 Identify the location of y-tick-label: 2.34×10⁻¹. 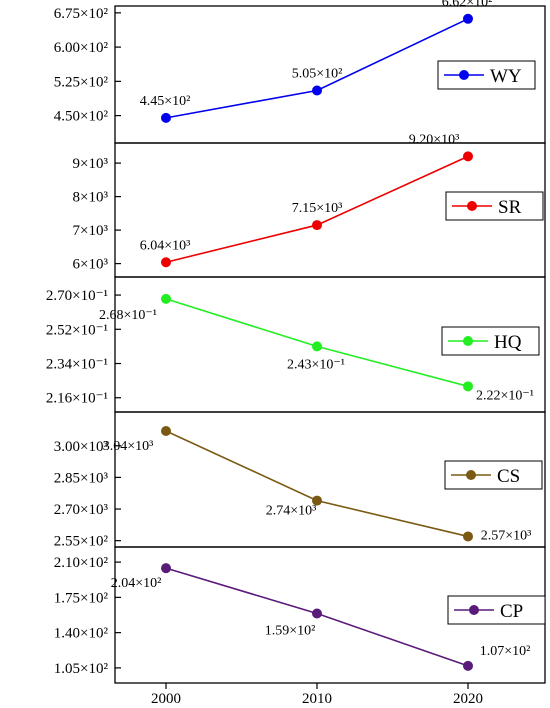
(77, 365).